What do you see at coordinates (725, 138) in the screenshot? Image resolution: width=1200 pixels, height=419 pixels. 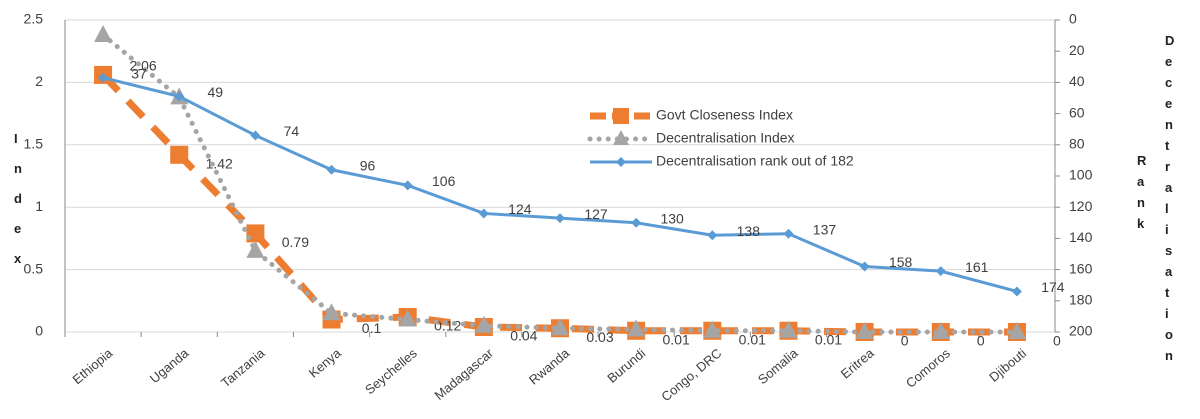 I see `legend-label: Decentralisation Index` at bounding box center [725, 138].